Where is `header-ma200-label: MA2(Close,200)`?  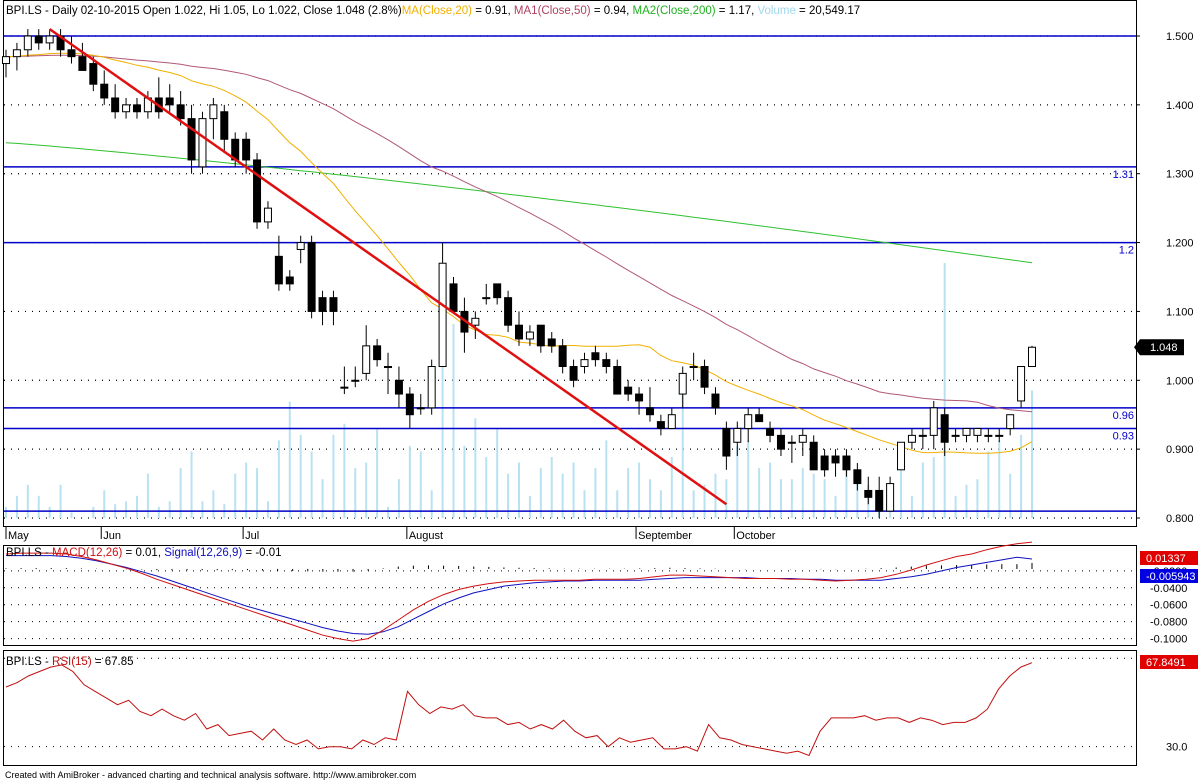 header-ma200-label: MA2(Close,200) is located at coordinates (674, 11).